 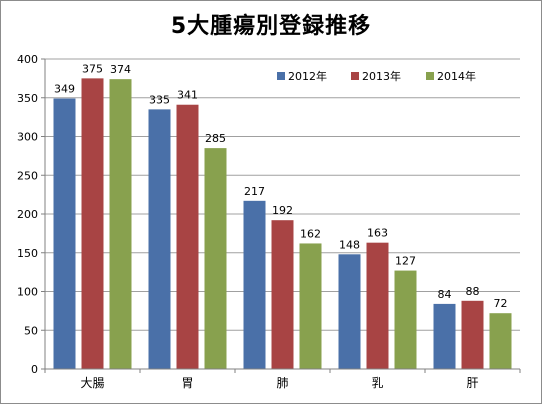 I want to click on category-label: 胃, so click(x=187, y=383).